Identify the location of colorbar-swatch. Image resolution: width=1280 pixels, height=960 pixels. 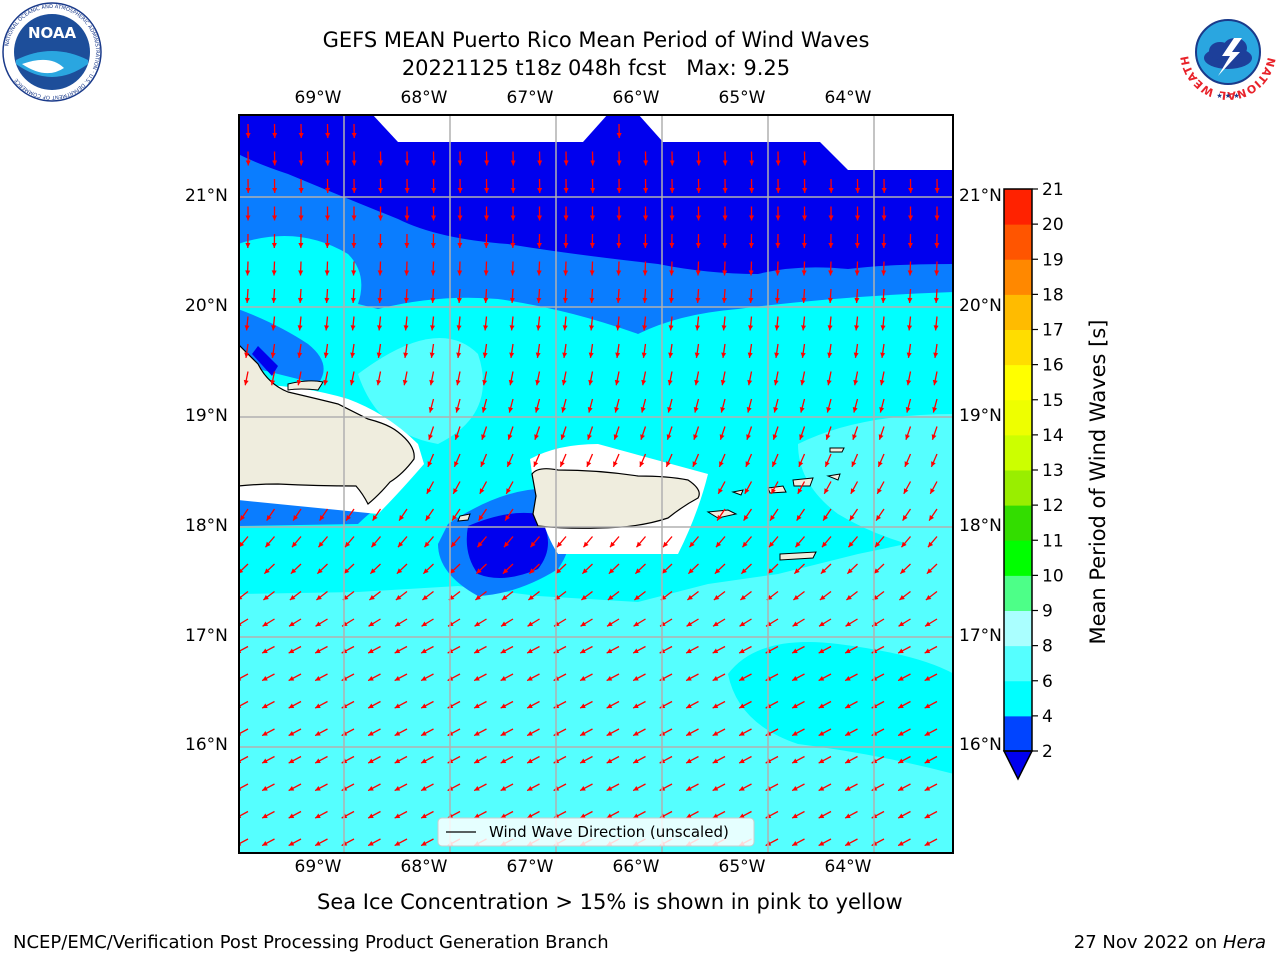
(1018, 242).